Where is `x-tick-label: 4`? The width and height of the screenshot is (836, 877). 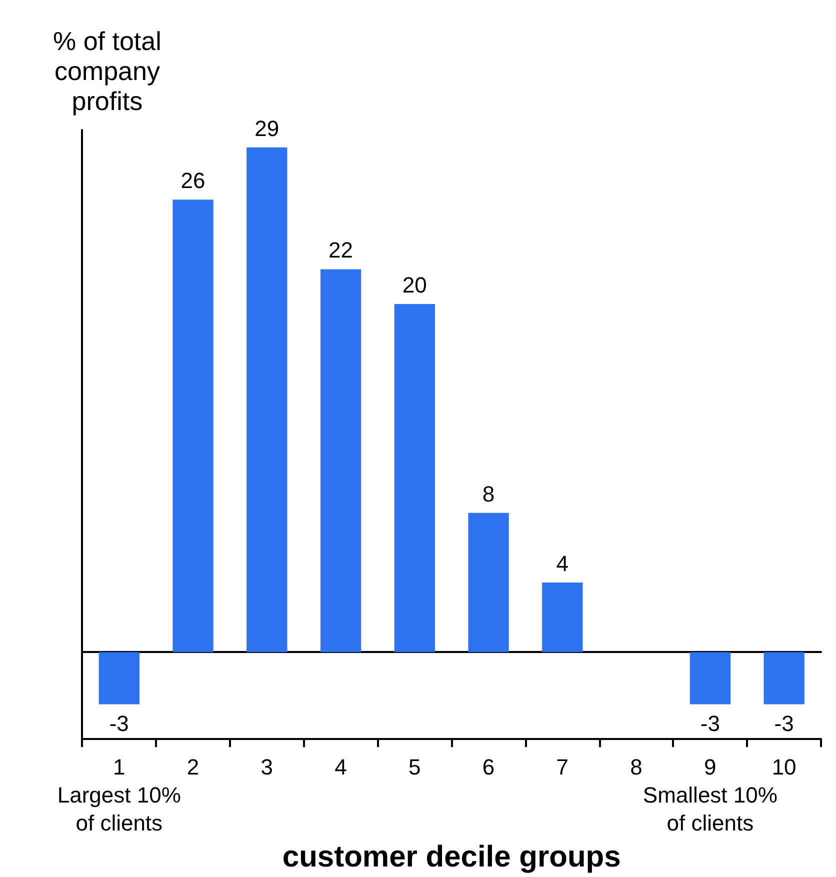
x-tick-label: 4 is located at coordinates (340, 767).